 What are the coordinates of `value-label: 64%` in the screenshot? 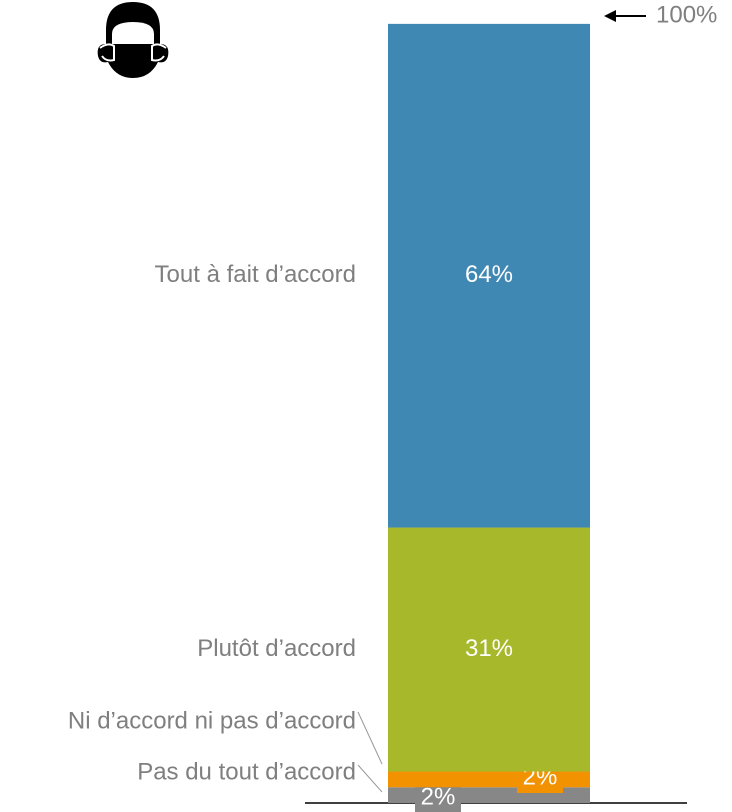 It's located at (489, 274).